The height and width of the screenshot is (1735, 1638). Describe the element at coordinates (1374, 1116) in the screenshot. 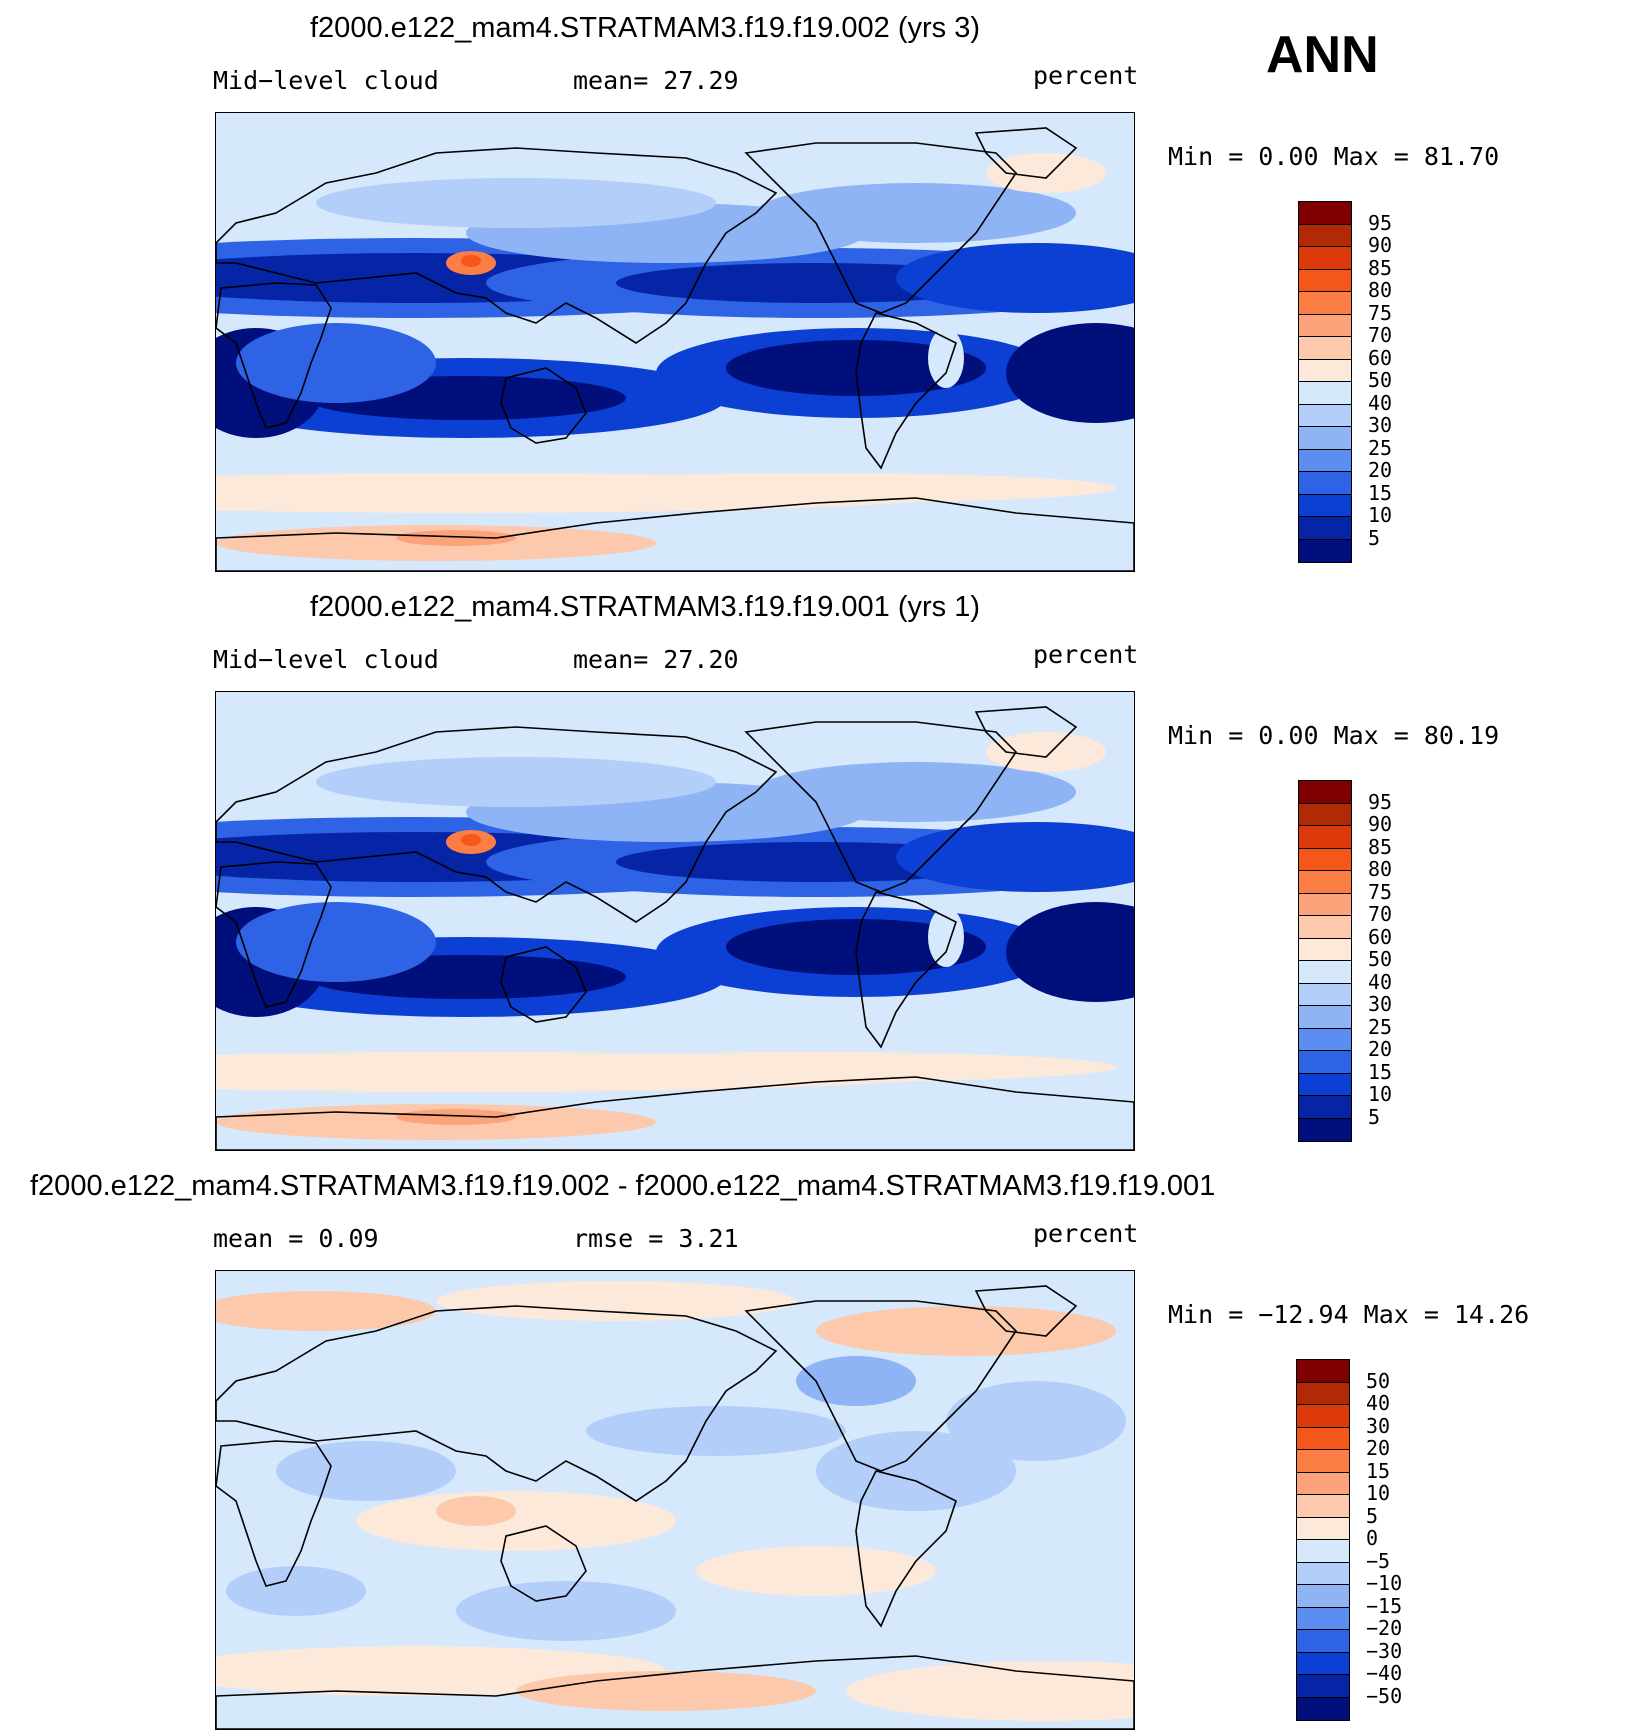

I see `colorbar-tick-label: 5` at that location.